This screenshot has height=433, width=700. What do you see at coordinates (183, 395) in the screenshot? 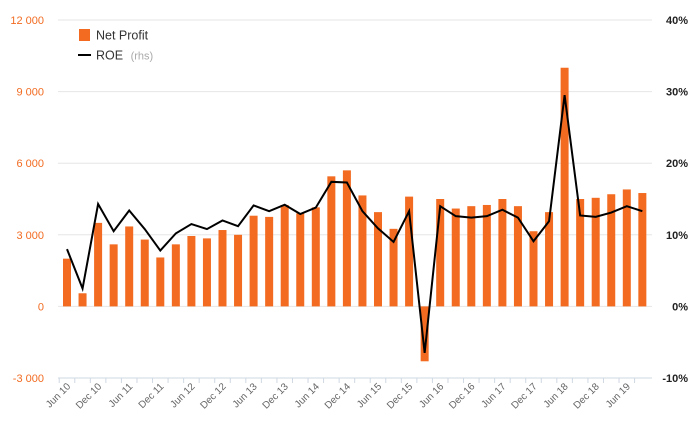
I see `x-tick-label-4: Jun 12` at bounding box center [183, 395].